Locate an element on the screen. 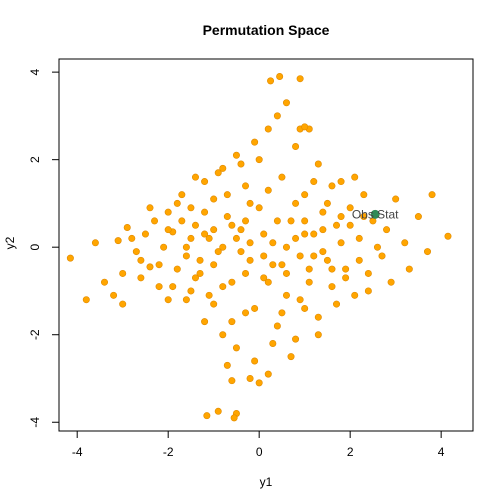  x-axis-label: y1 is located at coordinates (266, 482).